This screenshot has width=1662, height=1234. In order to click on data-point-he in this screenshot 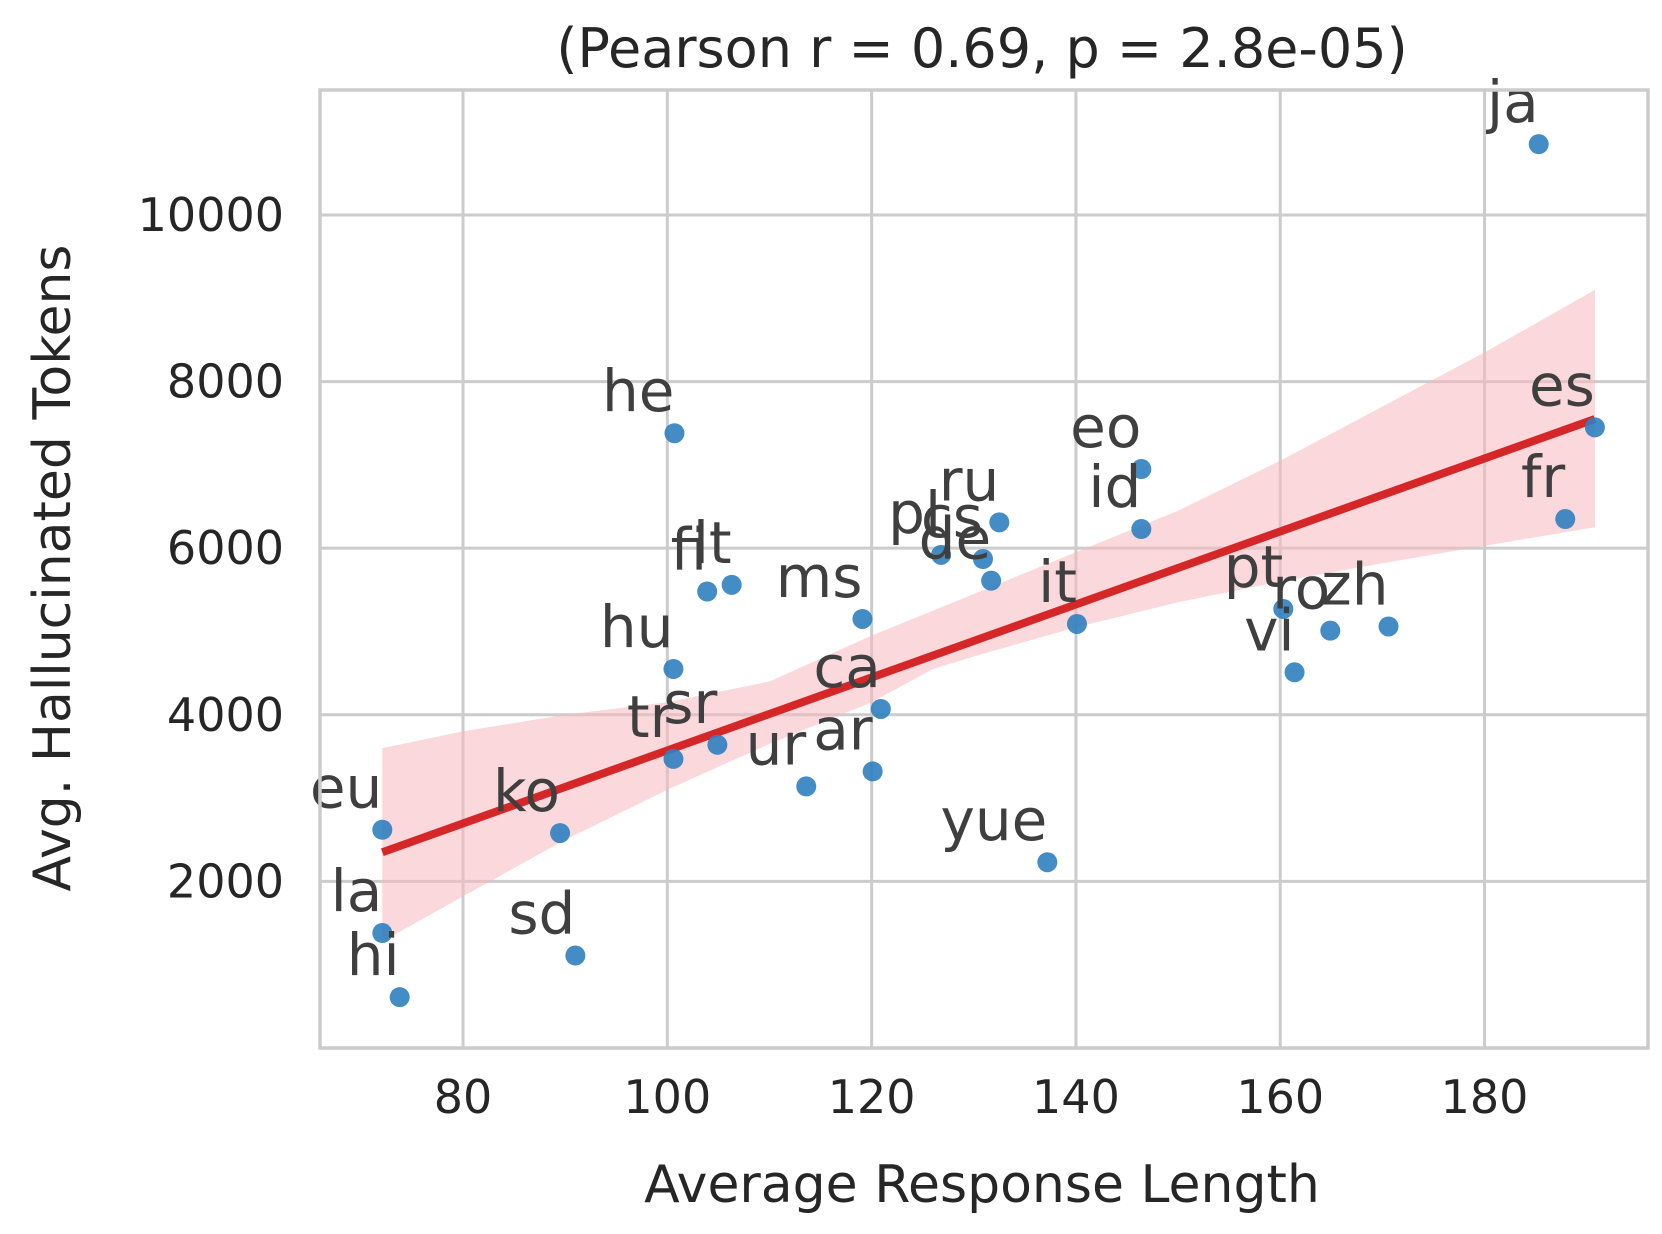, I will do `click(674, 433)`.